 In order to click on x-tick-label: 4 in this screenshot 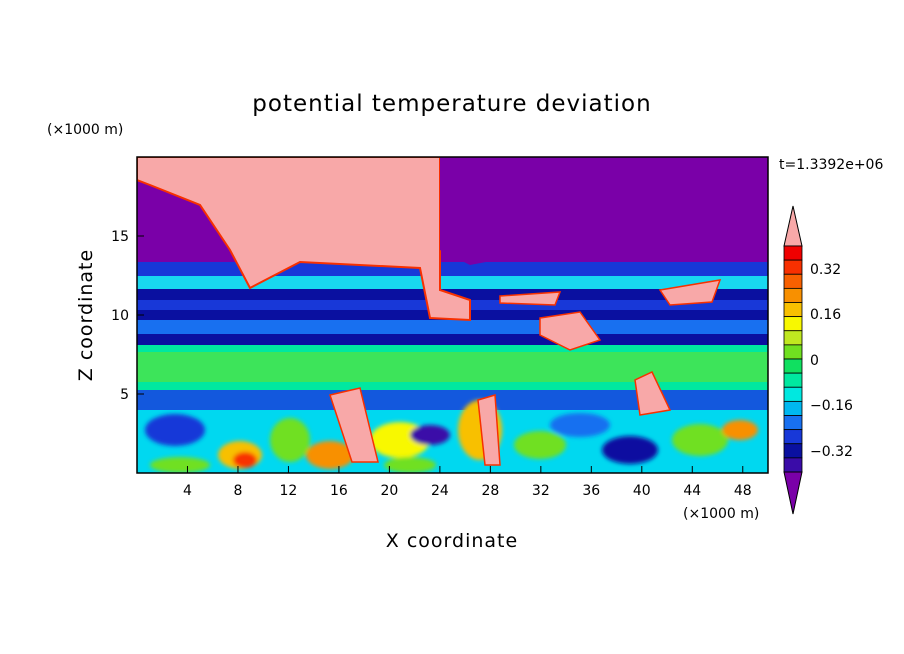, I will do `click(187, 491)`.